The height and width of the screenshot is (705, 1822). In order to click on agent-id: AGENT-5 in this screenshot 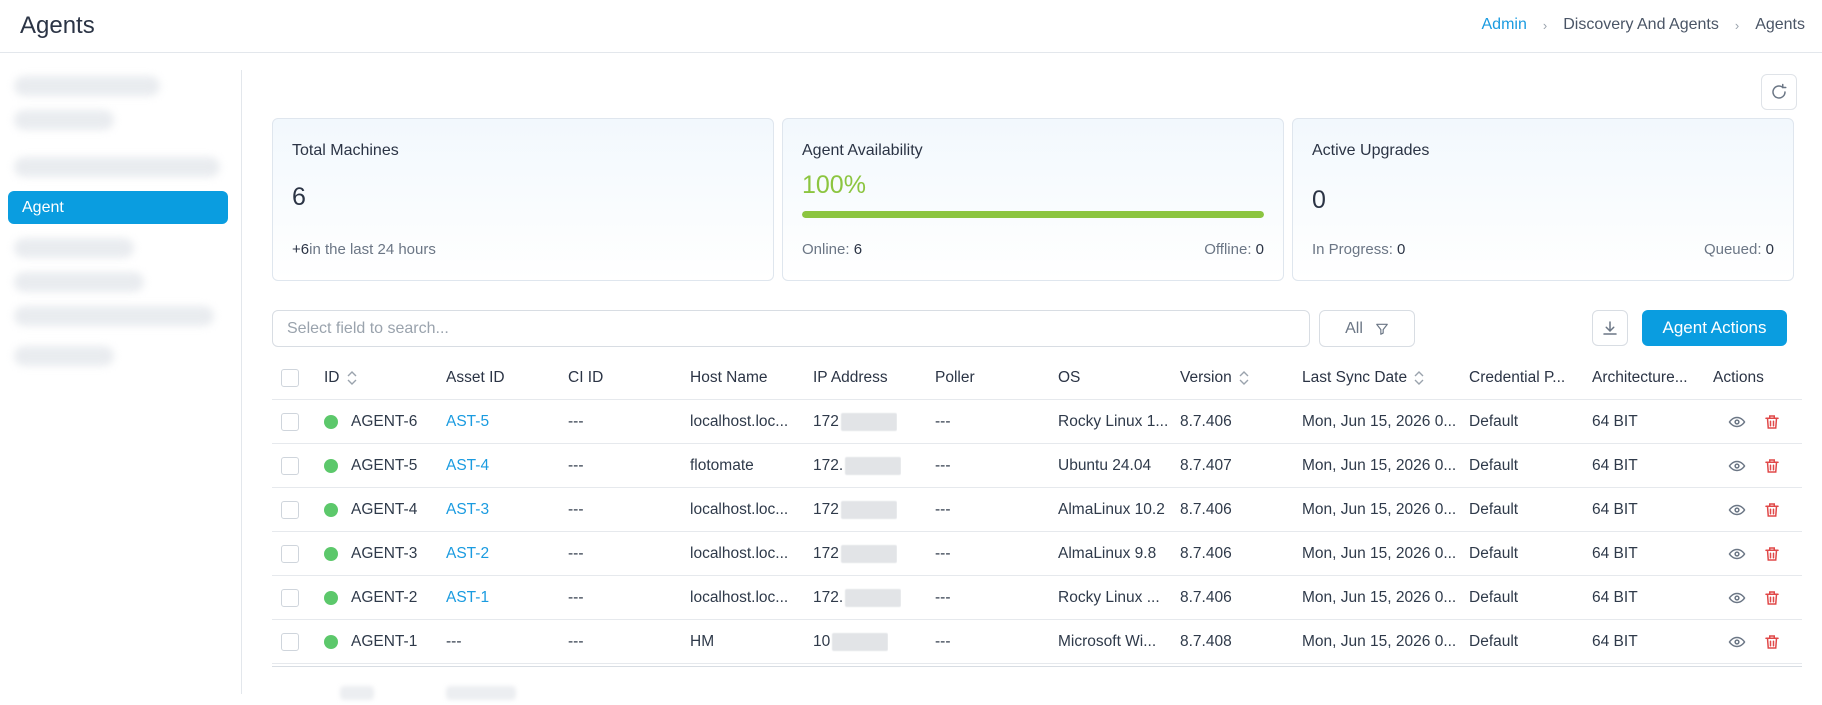, I will do `click(384, 465)`.